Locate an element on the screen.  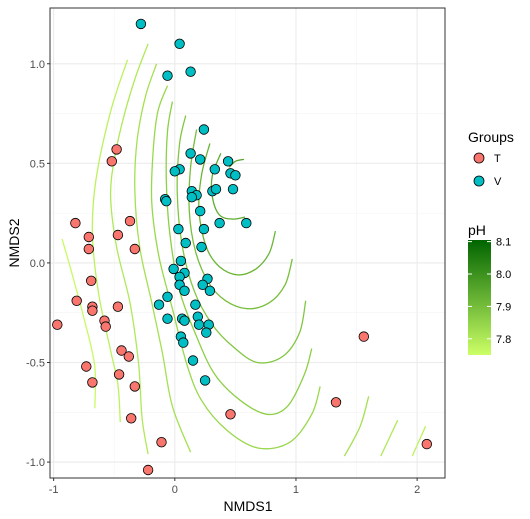
ph-legend: pH 8.1 8.0 7.9 7.8 is located at coordinates (489, 288).